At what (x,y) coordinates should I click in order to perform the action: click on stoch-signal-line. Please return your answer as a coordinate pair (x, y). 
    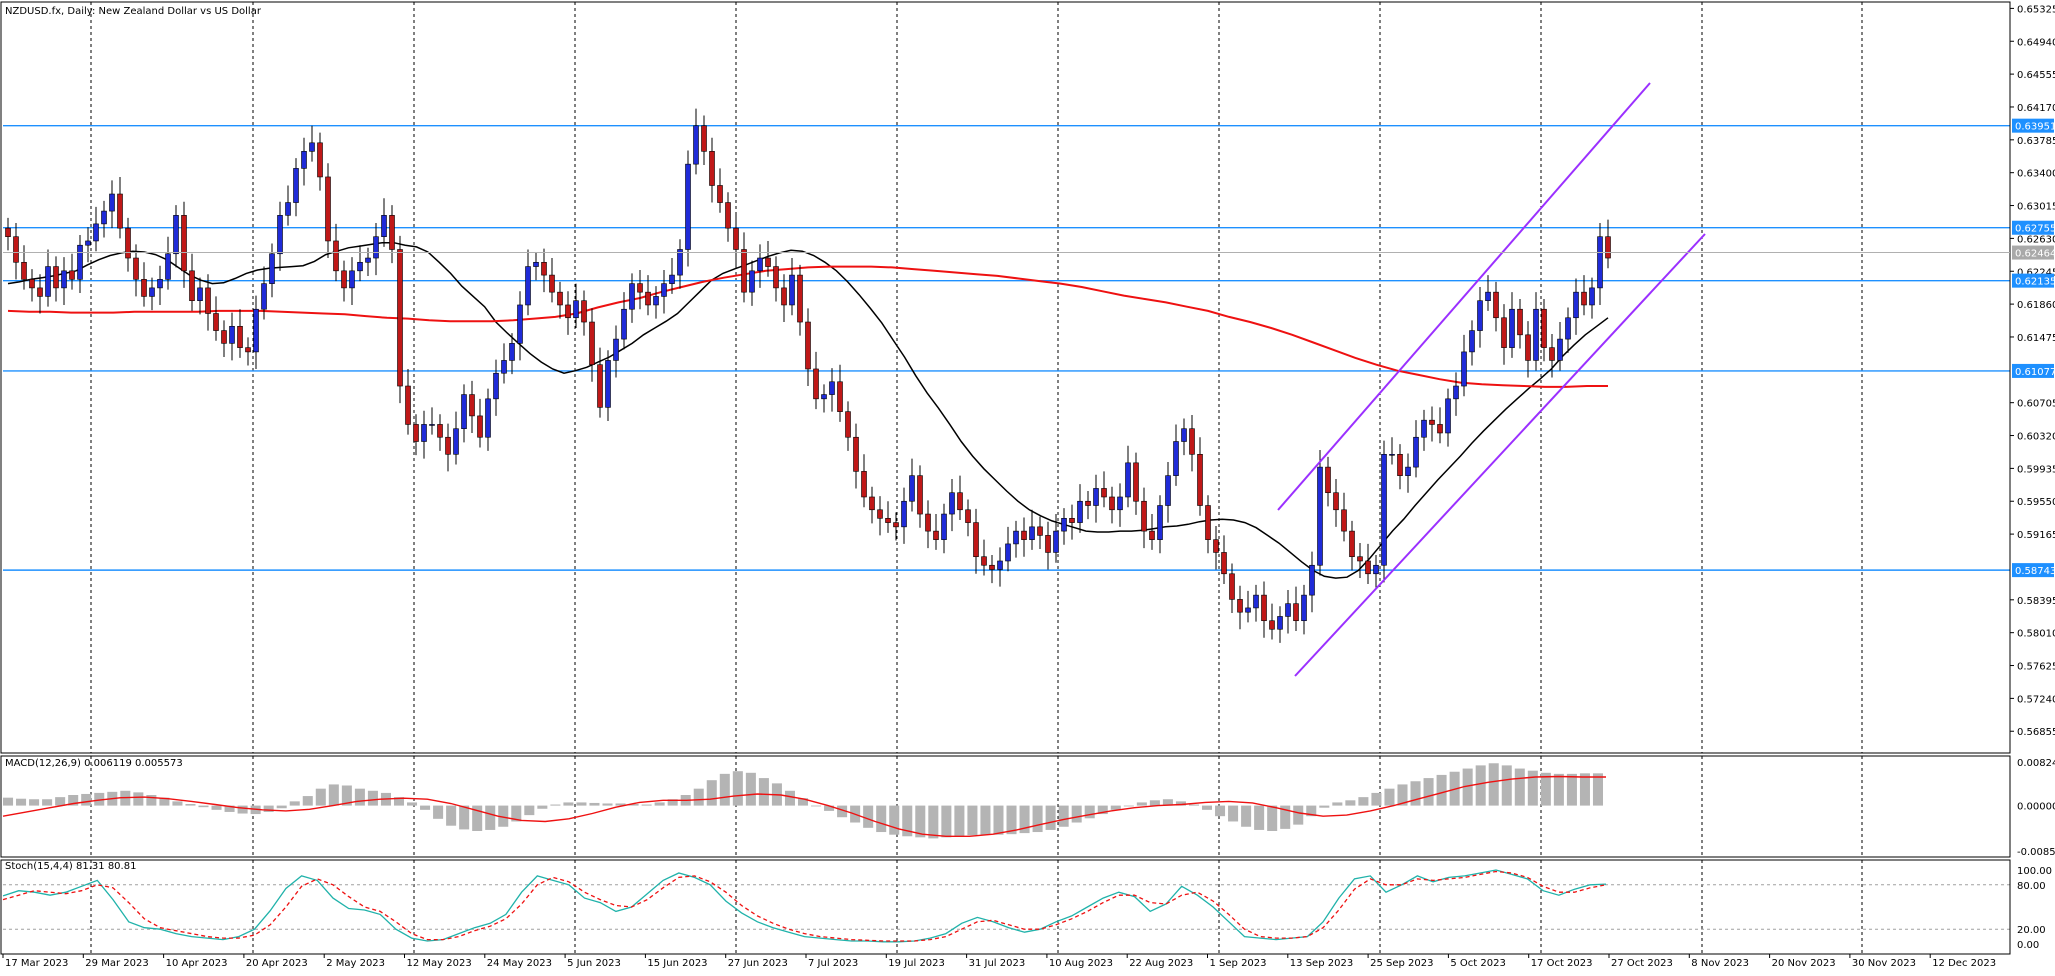
    Looking at the image, I should click on (804, 906).